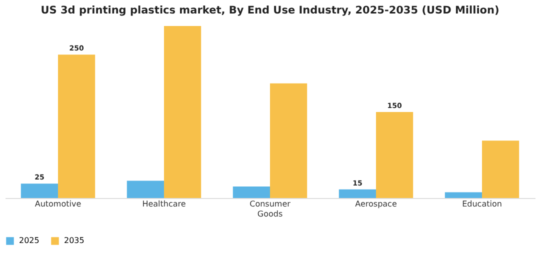 The width and height of the screenshot is (560, 280). I want to click on x-tick-label: Healthcare, so click(164, 204).